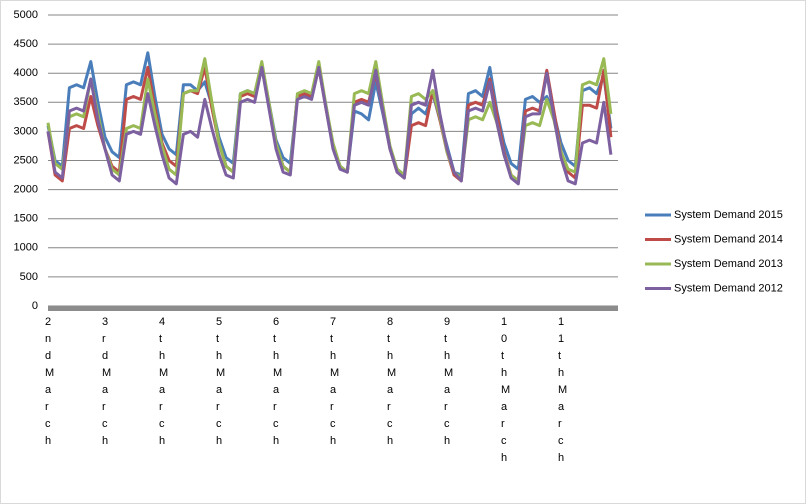 Image resolution: width=806 pixels, height=504 pixels. Describe the element at coordinates (29, 277) in the screenshot. I see `y-tick-label: 500` at that location.